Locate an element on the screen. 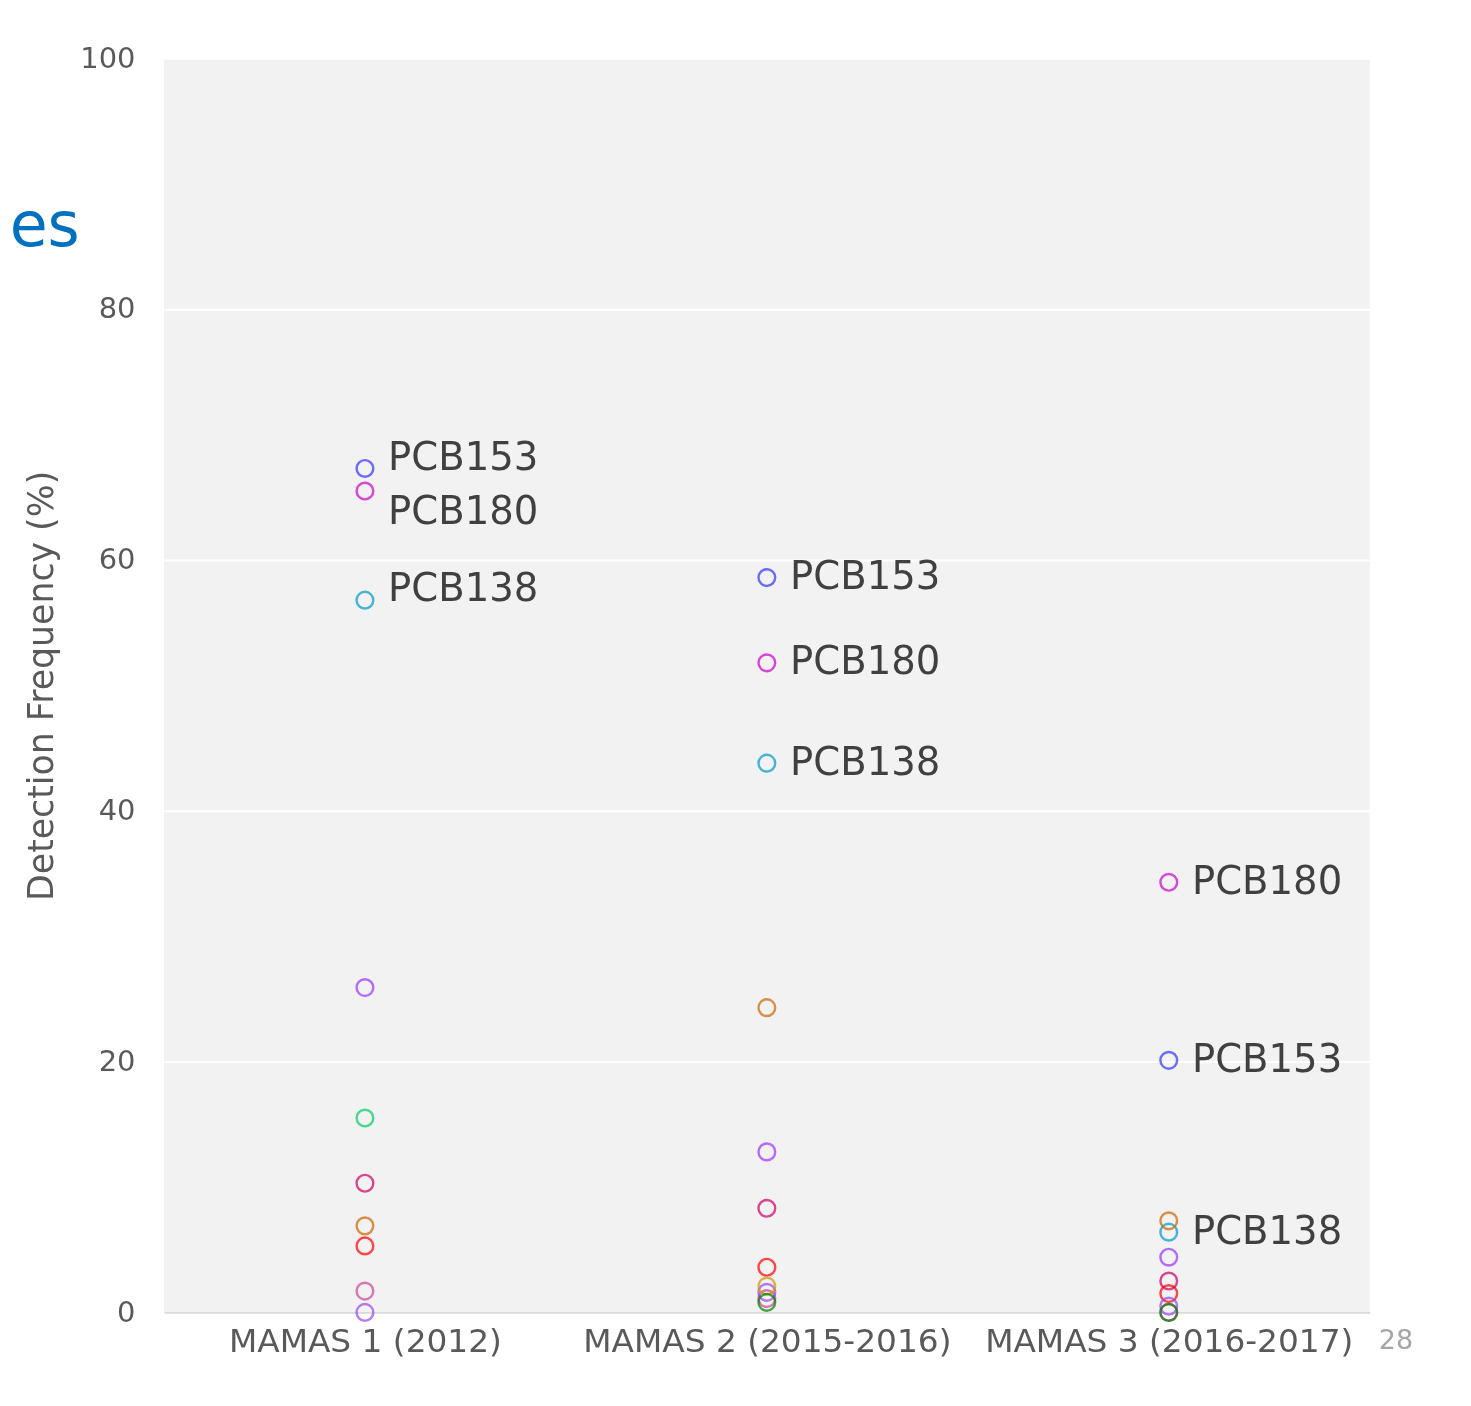 The width and height of the screenshot is (1471, 1406). y-tick-label: 0 is located at coordinates (126, 1311).